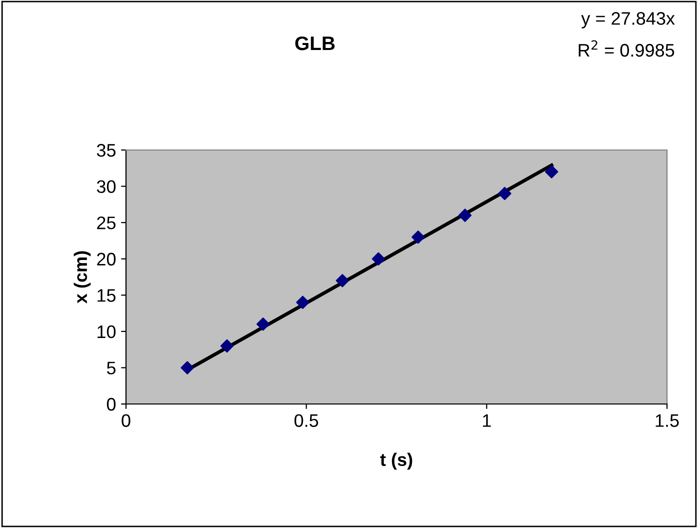 The height and width of the screenshot is (528, 698). What do you see at coordinates (306, 420) in the screenshot?
I see `x-tick-label: 0.5` at bounding box center [306, 420].